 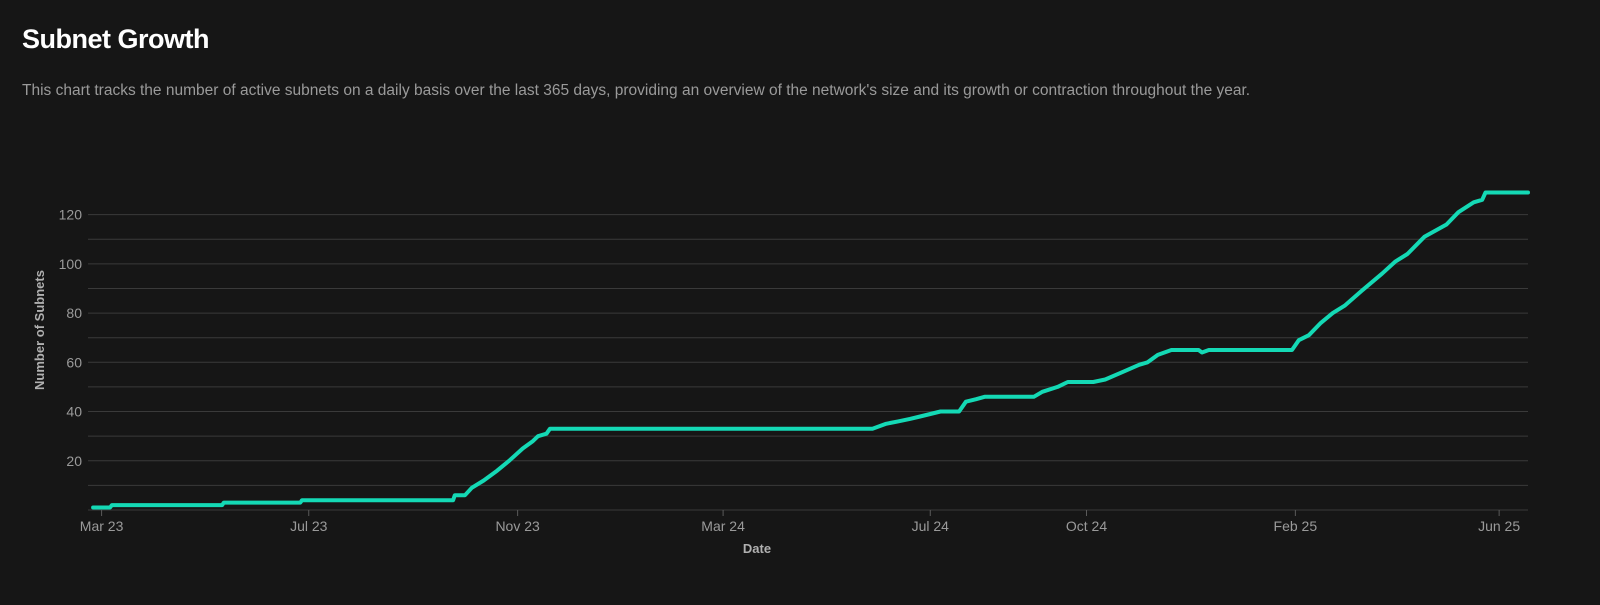 What do you see at coordinates (74, 461) in the screenshot?
I see `y-tick-label: 20` at bounding box center [74, 461].